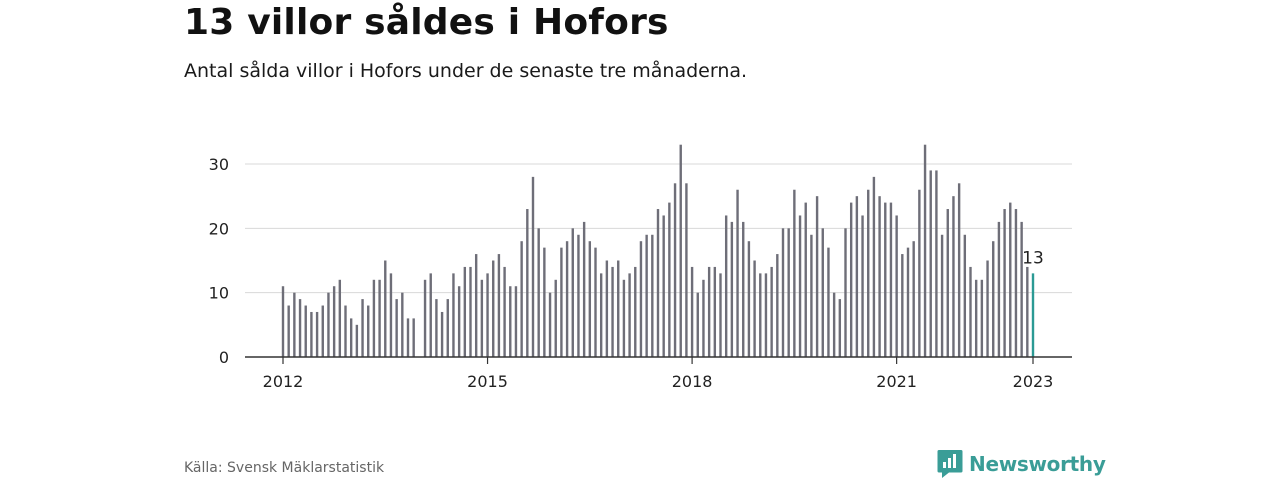 The height and width of the screenshot is (480, 1280). What do you see at coordinates (284, 468) in the screenshot?
I see `source-note: Källa: Svensk Mäklarstatistik` at bounding box center [284, 468].